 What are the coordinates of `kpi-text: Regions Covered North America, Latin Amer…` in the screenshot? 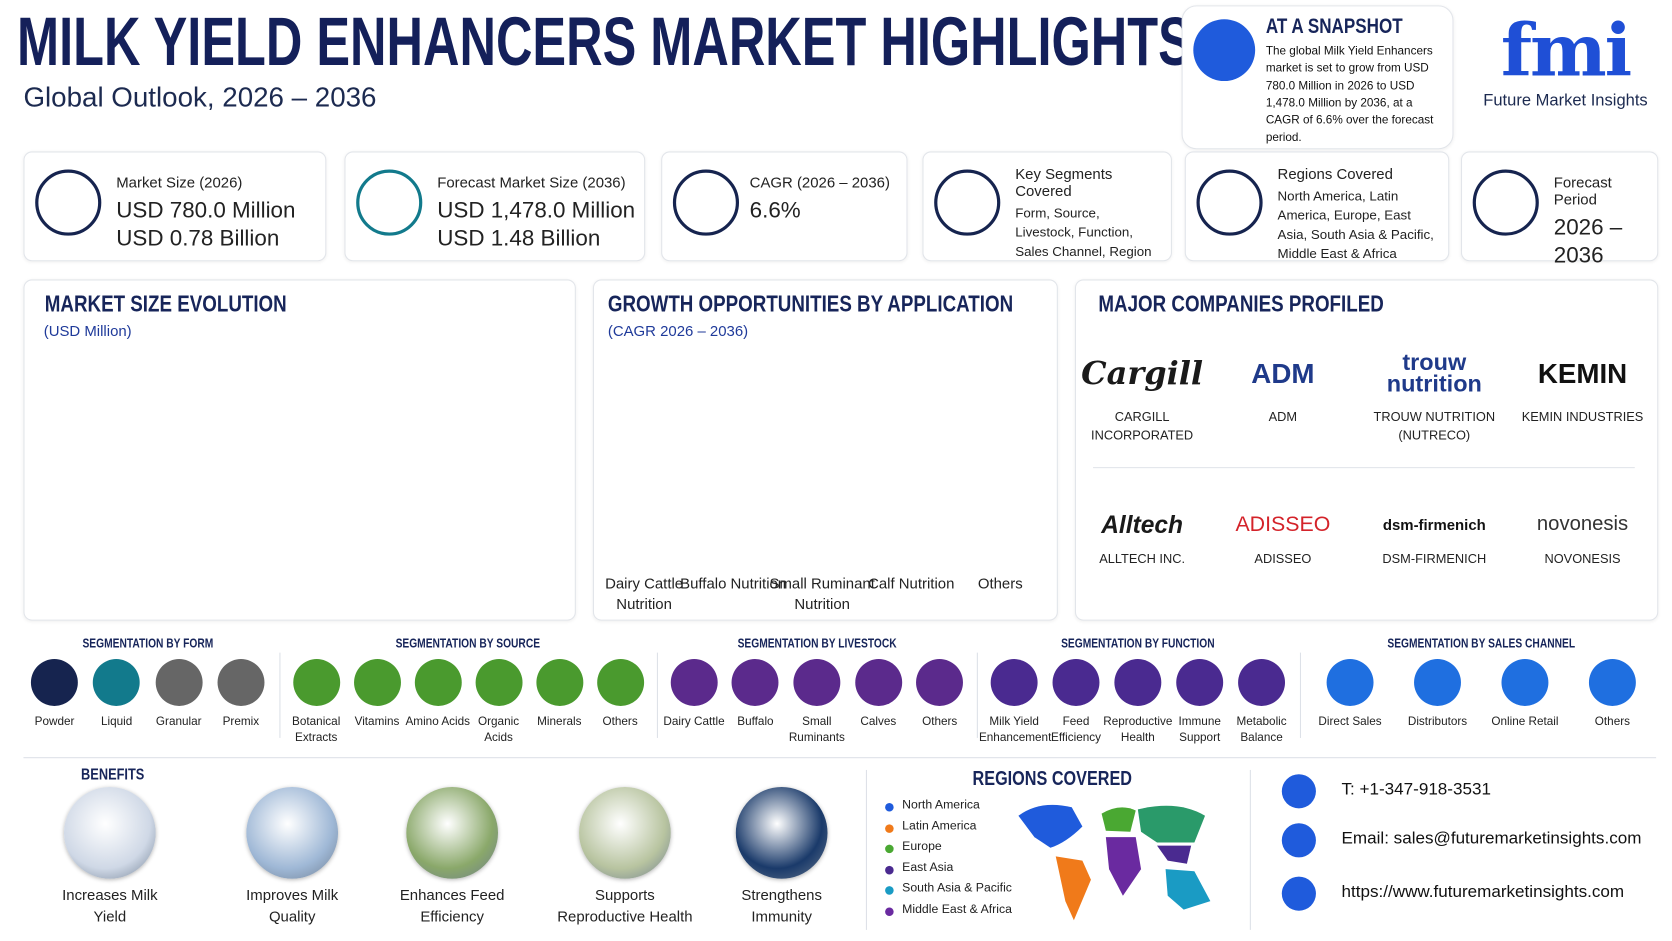 It's located at (1359, 214).